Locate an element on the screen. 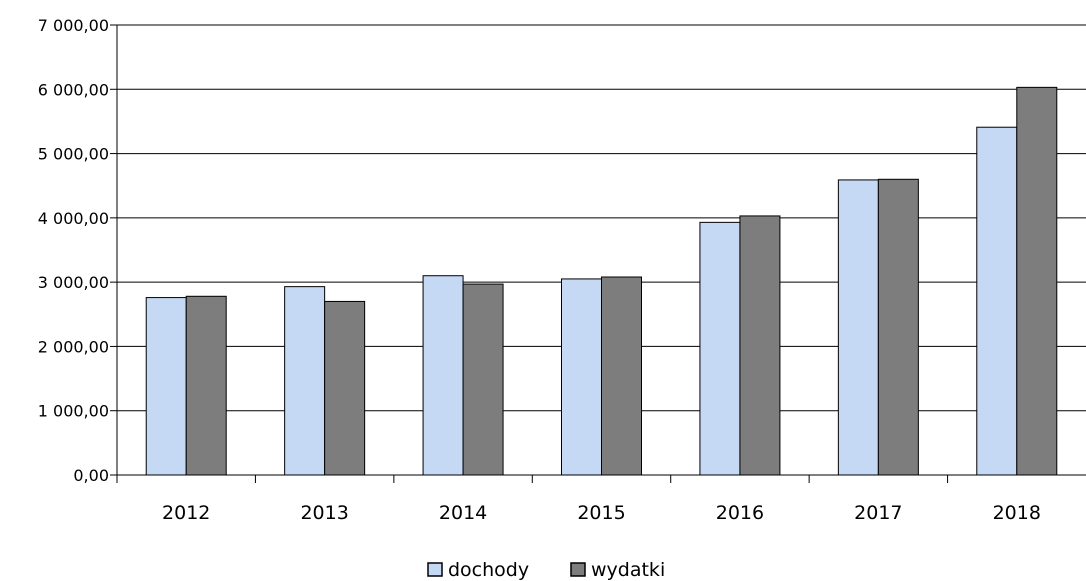 This screenshot has width=1086, height=581. bar-wydatki-2013 is located at coordinates (345, 388).